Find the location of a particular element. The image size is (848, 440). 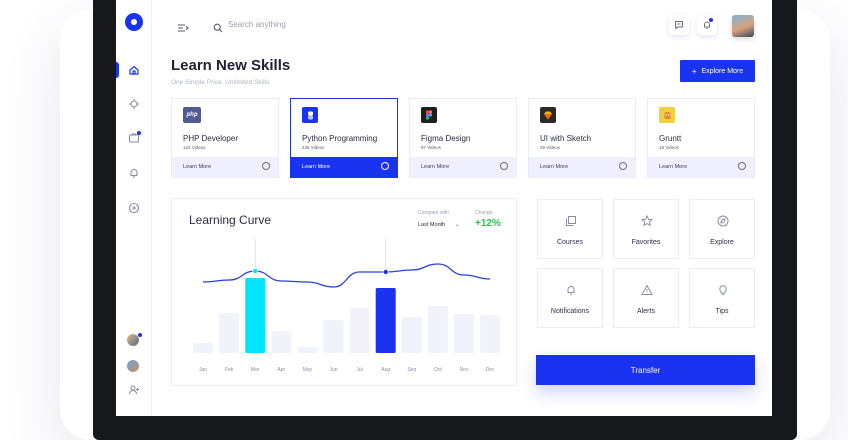

bar-mar is located at coordinates (255, 315).